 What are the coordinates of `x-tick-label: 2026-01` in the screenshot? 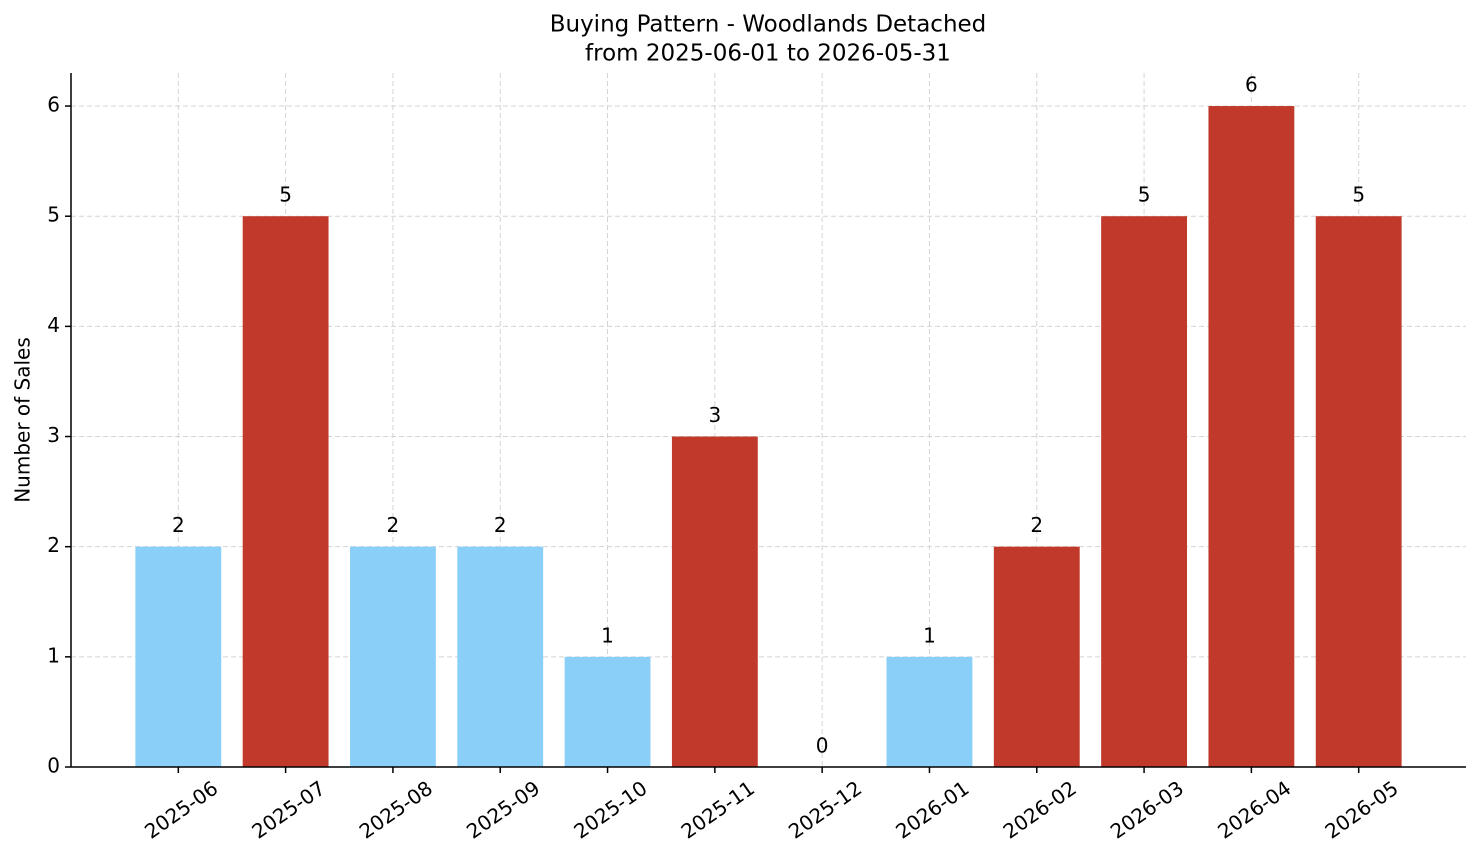 It's located at (932, 810).